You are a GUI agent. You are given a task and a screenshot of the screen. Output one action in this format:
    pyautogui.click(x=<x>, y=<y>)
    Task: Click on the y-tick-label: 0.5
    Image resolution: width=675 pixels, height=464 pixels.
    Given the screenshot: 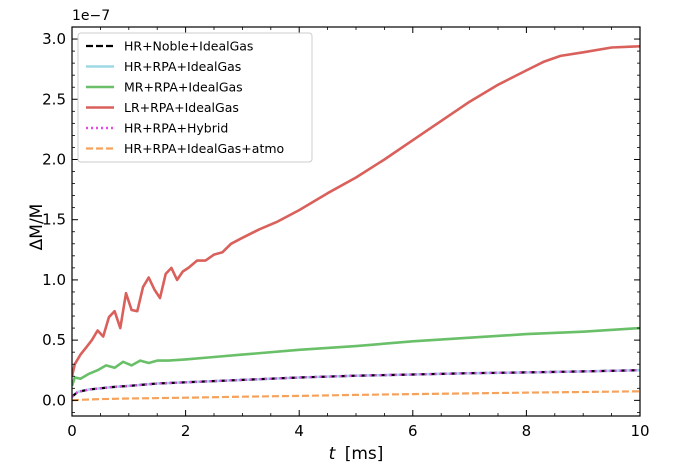 What is the action you would take?
    pyautogui.click(x=54, y=340)
    